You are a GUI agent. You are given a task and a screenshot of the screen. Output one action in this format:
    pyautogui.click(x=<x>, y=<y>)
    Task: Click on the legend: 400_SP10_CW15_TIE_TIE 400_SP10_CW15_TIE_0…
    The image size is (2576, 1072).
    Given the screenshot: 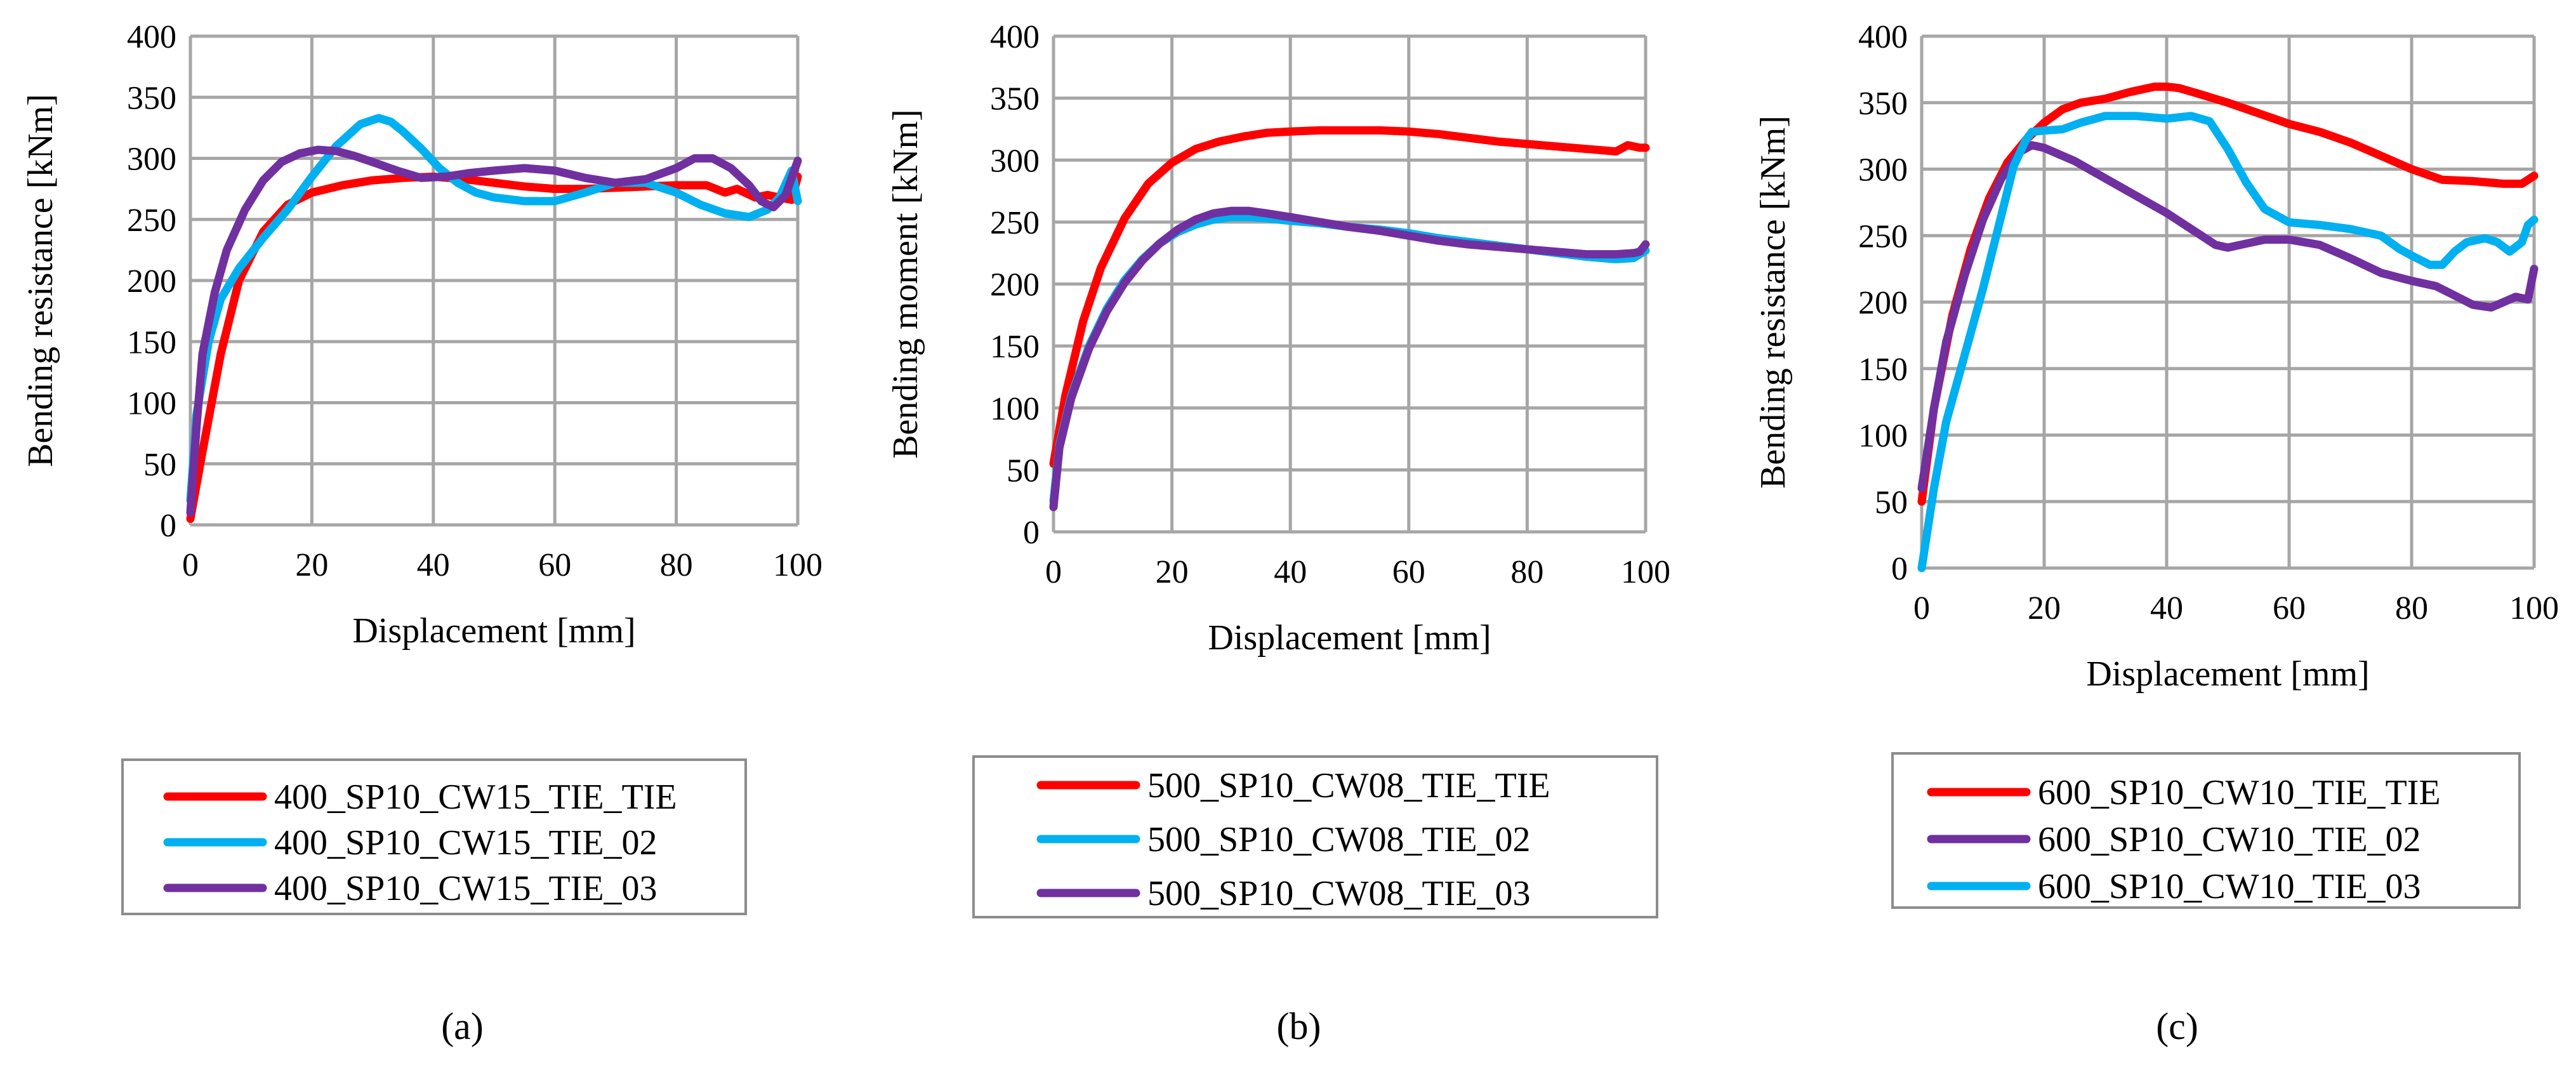 What is the action you would take?
    pyautogui.click(x=434, y=837)
    